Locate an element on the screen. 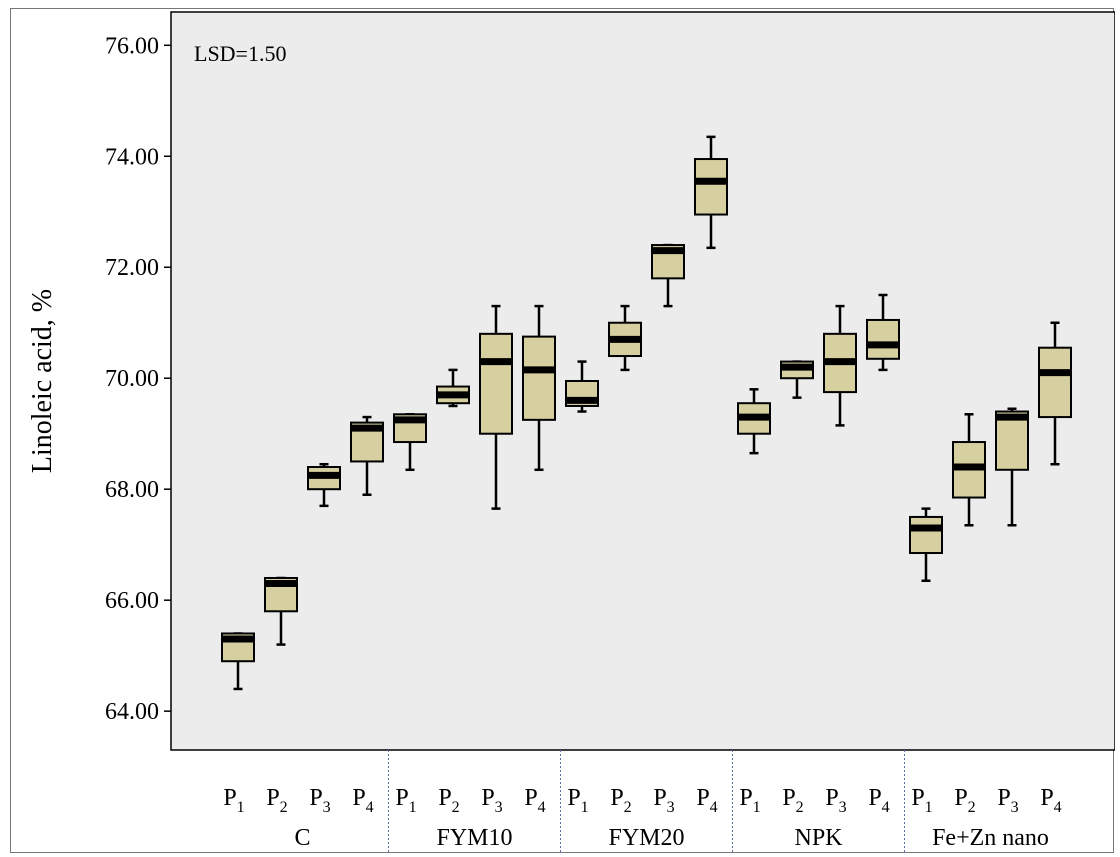  box-Fe+Zn nano-p2 is located at coordinates (969, 470).